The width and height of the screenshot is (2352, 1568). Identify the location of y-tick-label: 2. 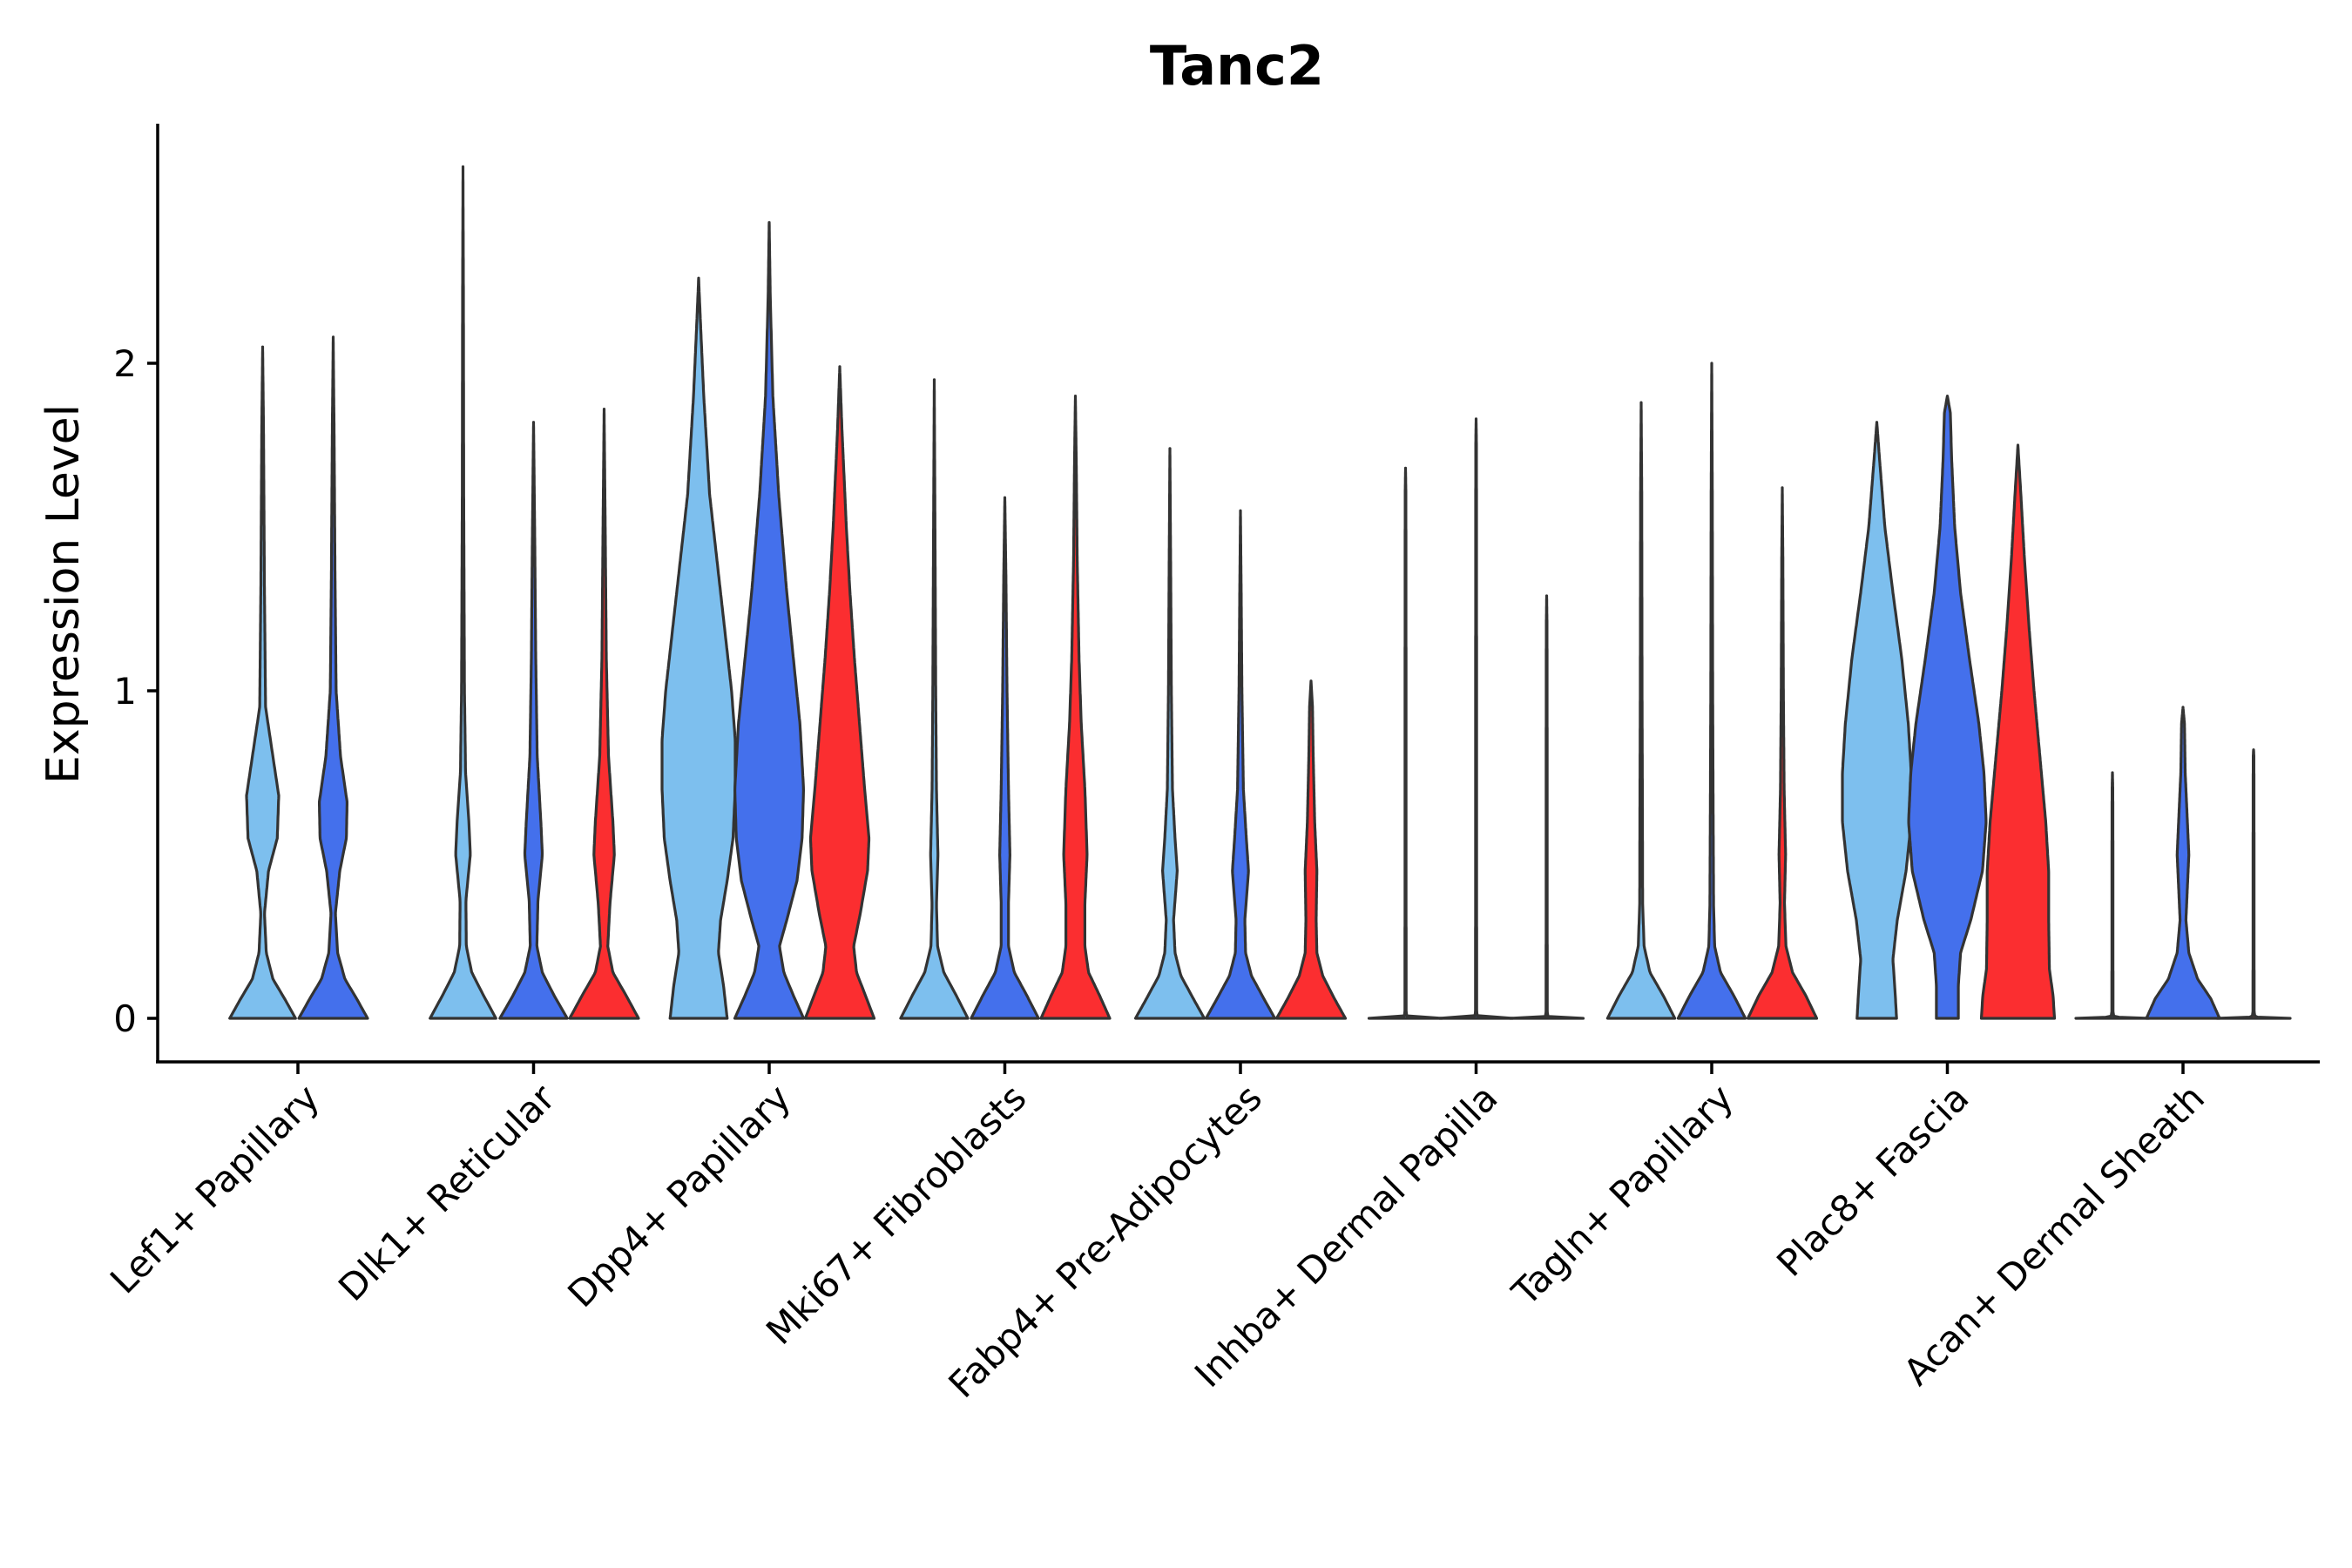
(125, 363).